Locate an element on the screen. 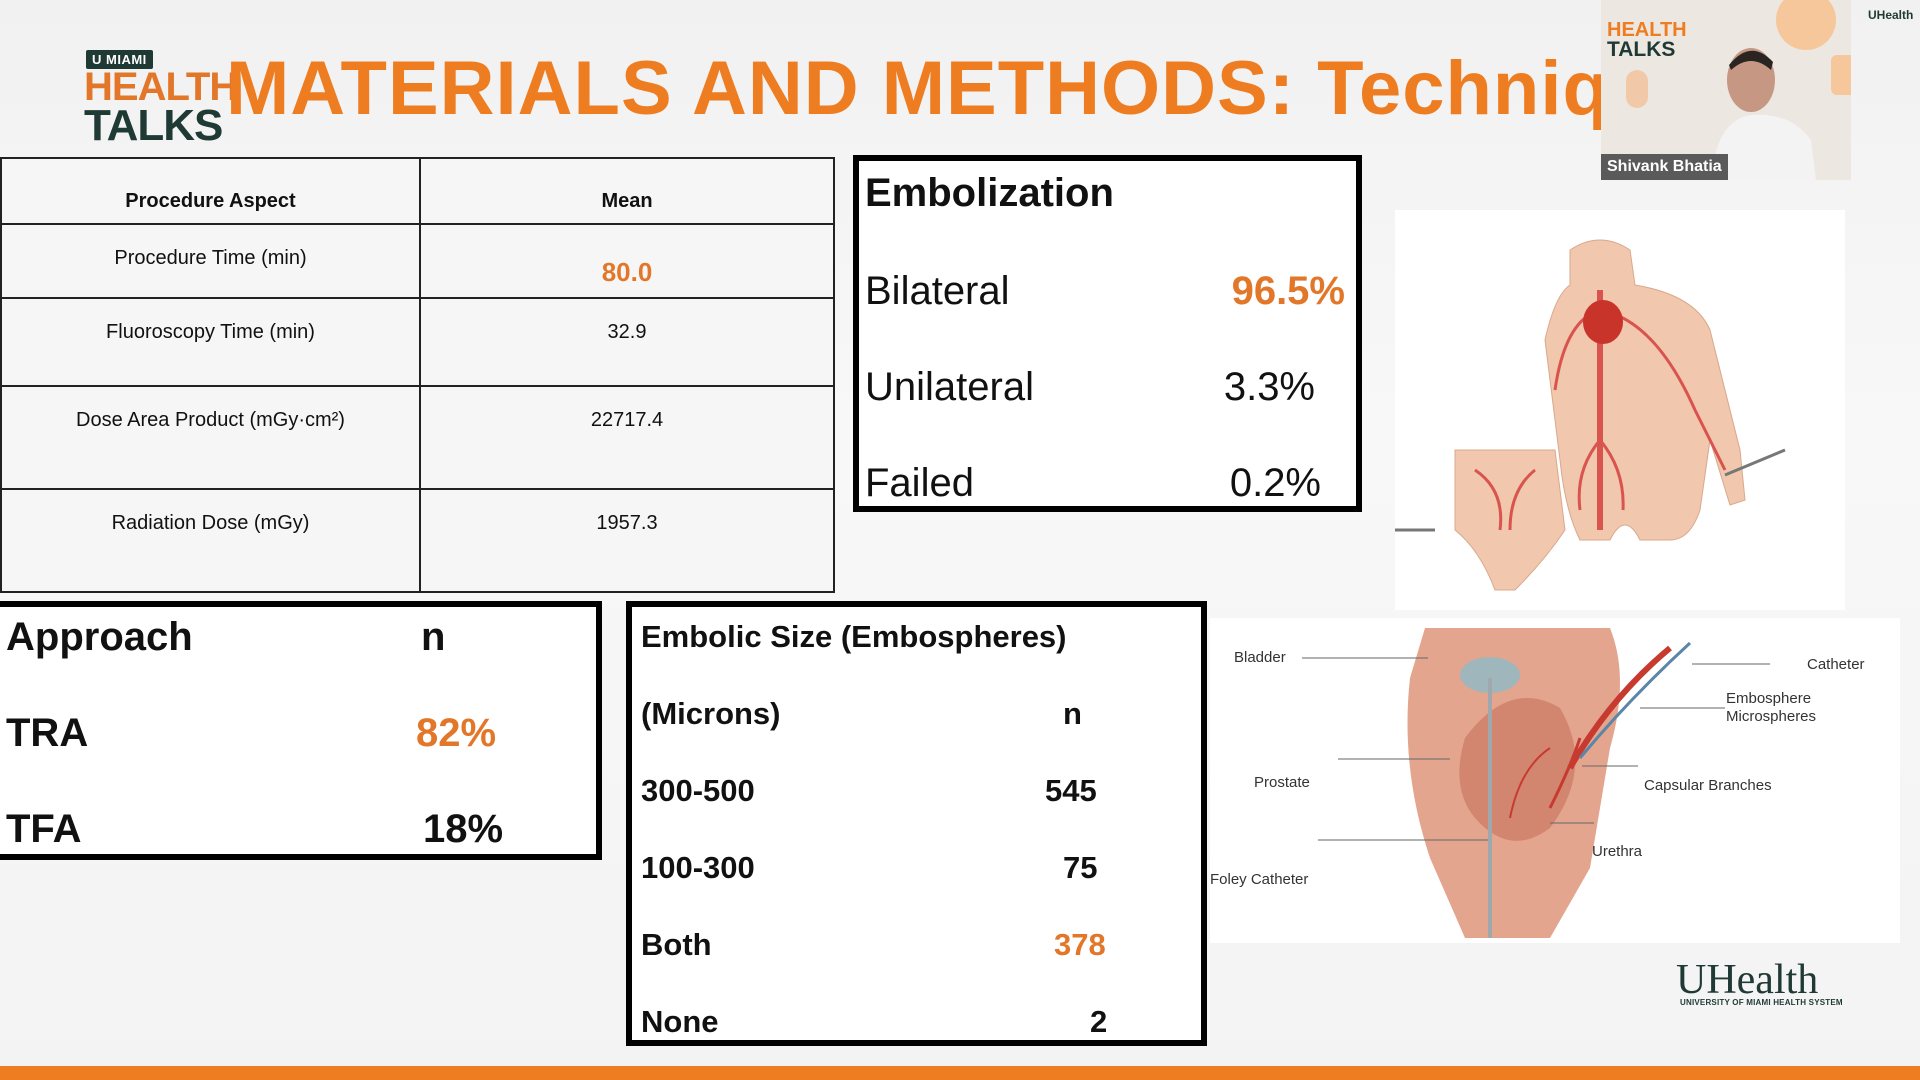 Image resolution: width=1920 pixels, height=1080 pixels. column-header-mean: Mean is located at coordinates (627, 191).